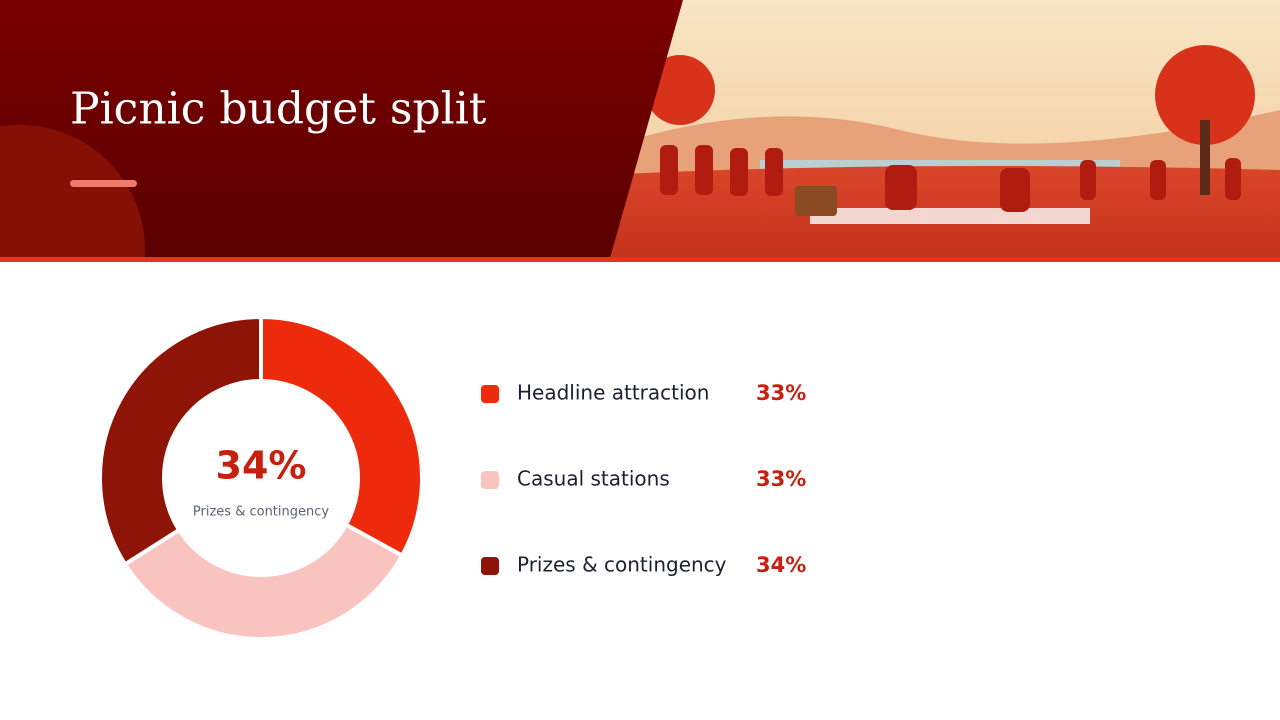 The height and width of the screenshot is (720, 1280). I want to click on donut-chart: 34% Prizes & contingency, so click(261, 477).